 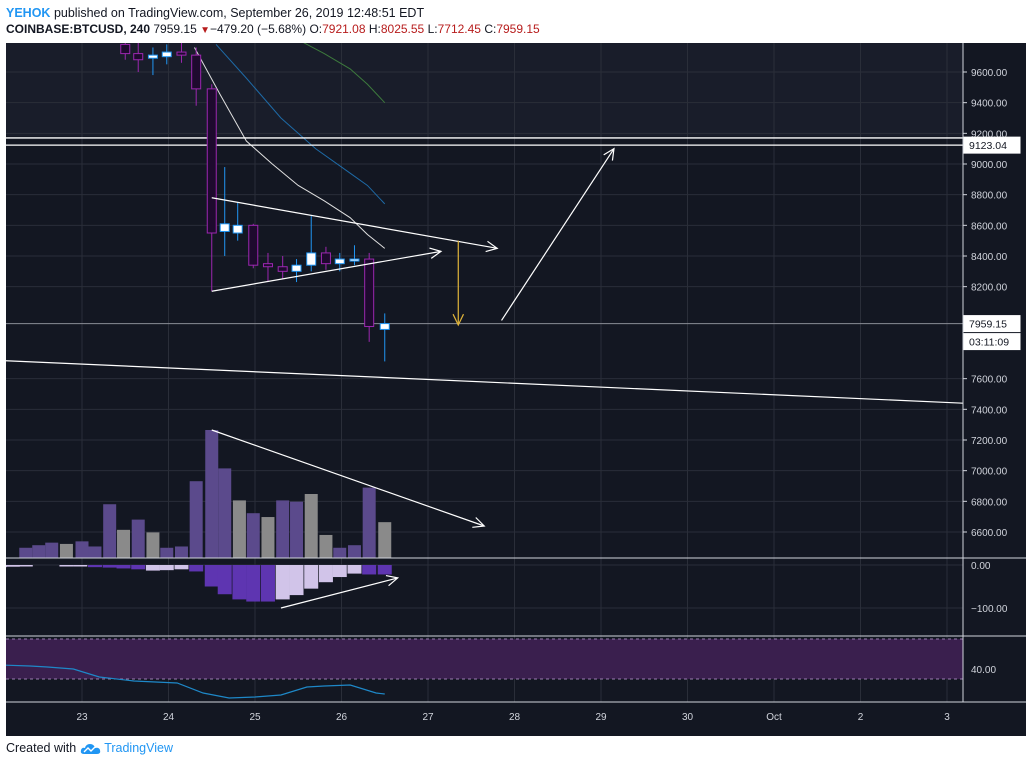 What do you see at coordinates (195, 681) in the screenshot?
I see `rsi-line` at bounding box center [195, 681].